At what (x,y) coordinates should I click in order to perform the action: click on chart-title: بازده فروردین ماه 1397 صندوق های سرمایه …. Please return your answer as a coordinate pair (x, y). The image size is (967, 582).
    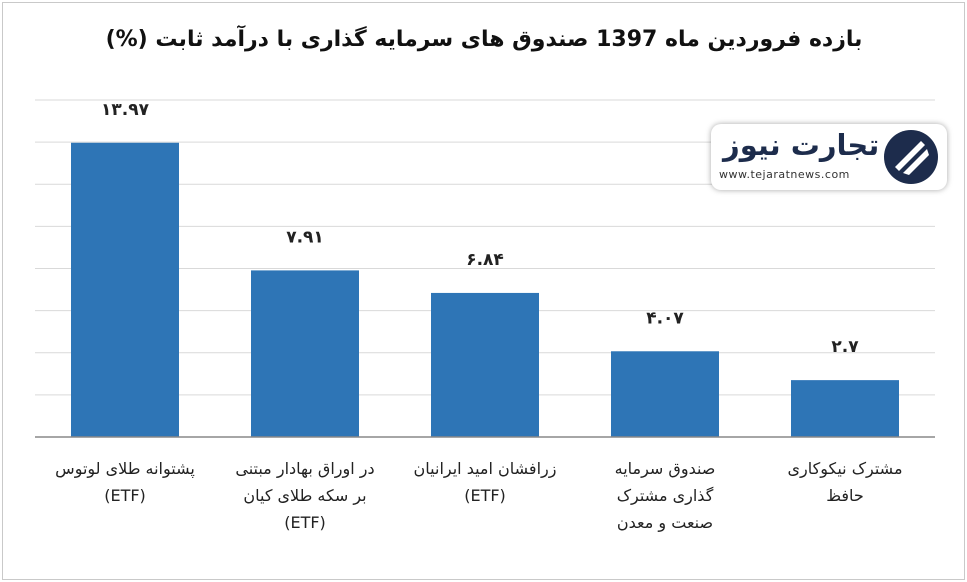
    Looking at the image, I should click on (484, 38).